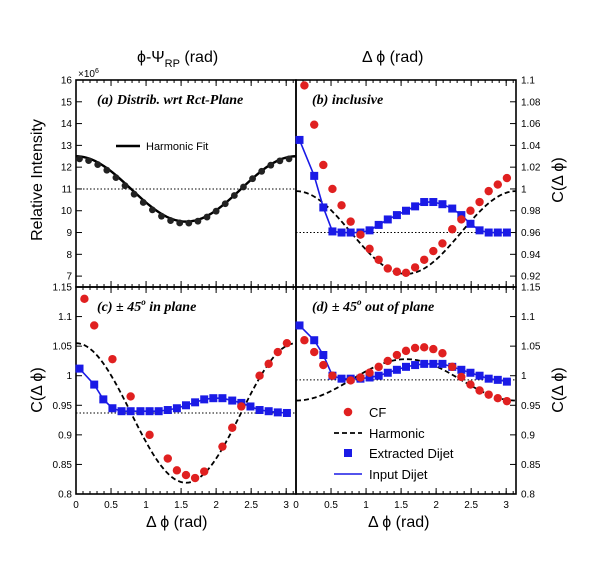 Image resolution: width=596 pixels, height=572 pixels. Describe the element at coordinates (406, 232) in the screenshot. I see `harmonic-curve` at that location.